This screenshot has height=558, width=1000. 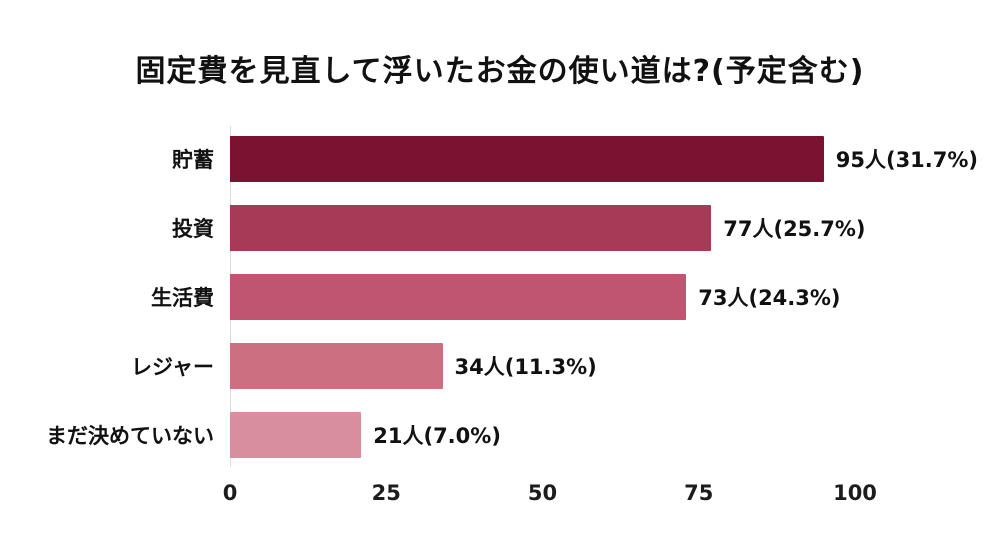 I want to click on category-label: レジャー, so click(x=172, y=366).